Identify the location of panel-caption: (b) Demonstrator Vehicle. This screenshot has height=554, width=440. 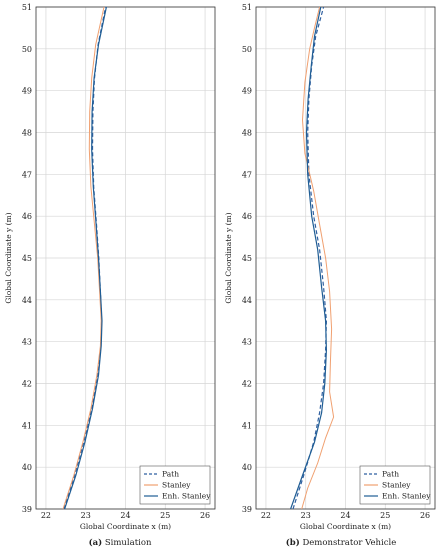
(341, 542).